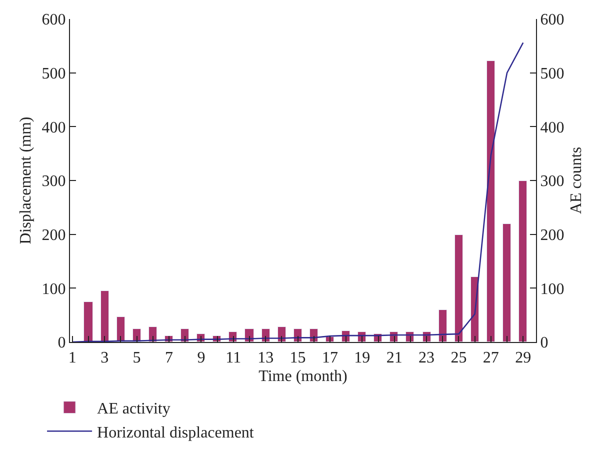 Image resolution: width=606 pixels, height=460 pixels. I want to click on x-tick-label: 27, so click(490, 357).